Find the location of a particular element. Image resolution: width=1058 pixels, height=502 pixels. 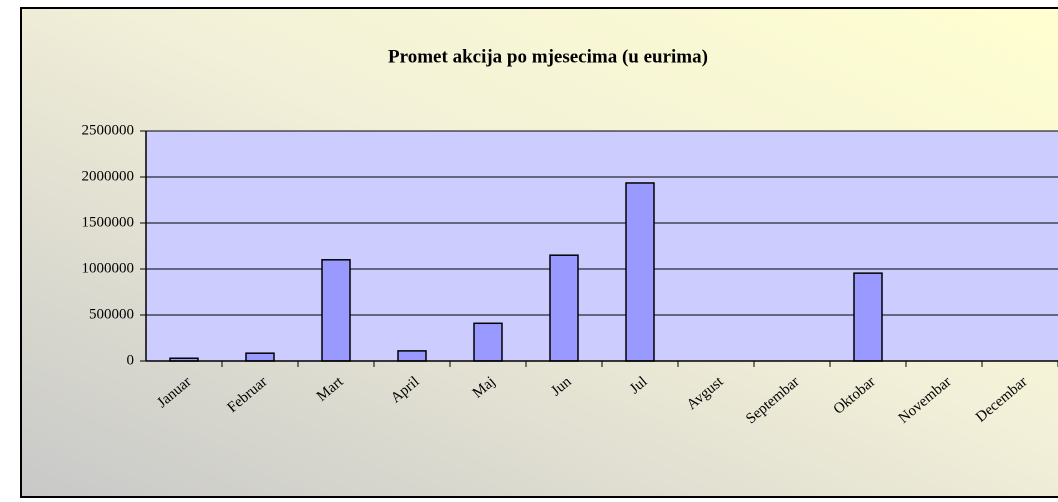

y-tick-label: 1500000 is located at coordinates (108, 222).